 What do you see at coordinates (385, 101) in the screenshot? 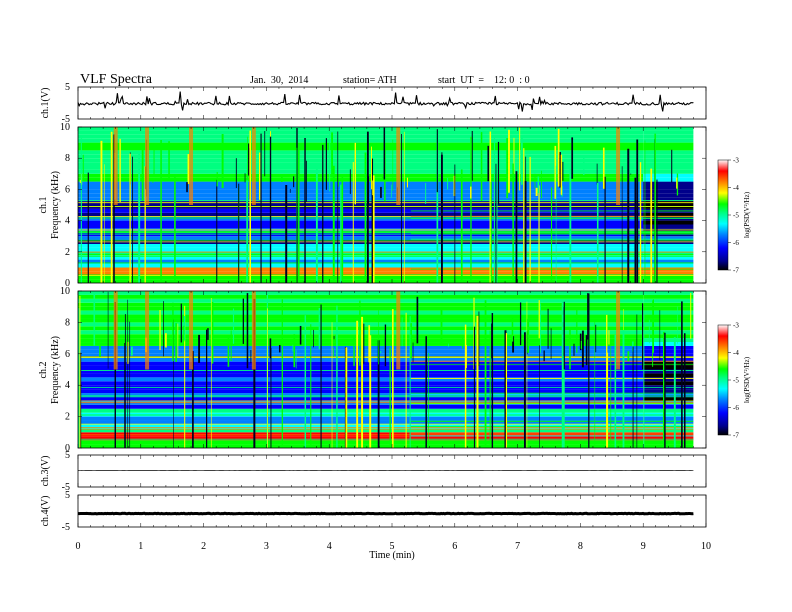
I see `ch1-waveform-trace` at bounding box center [385, 101].